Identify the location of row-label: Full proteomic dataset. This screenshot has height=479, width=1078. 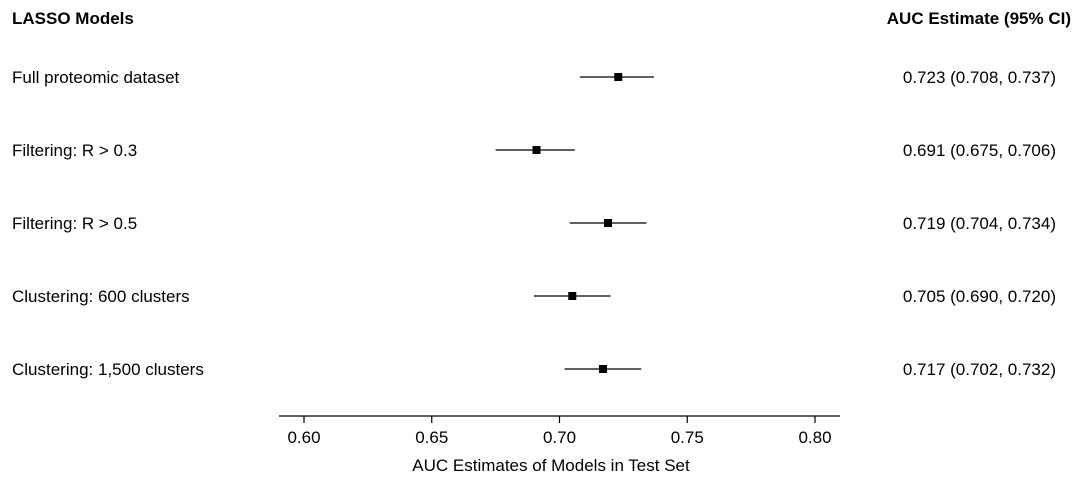
(96, 77).